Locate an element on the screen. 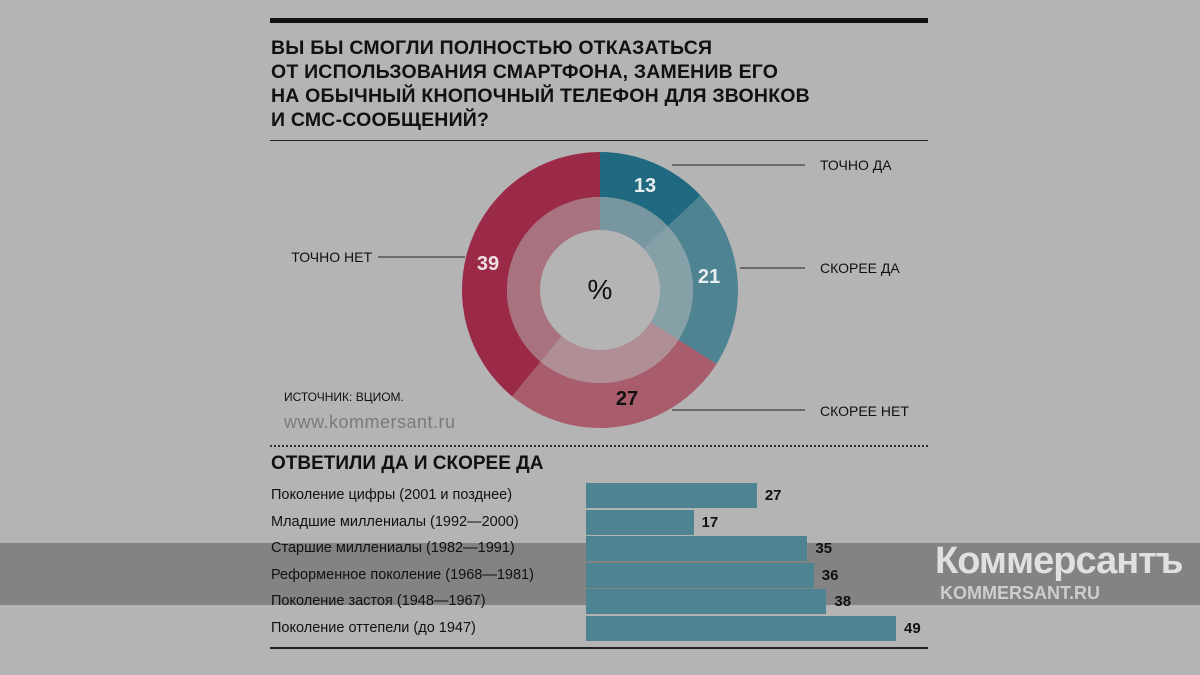 This screenshot has width=1200, height=675. slice-category-label: СКОРЕЕ ДА is located at coordinates (860, 268).